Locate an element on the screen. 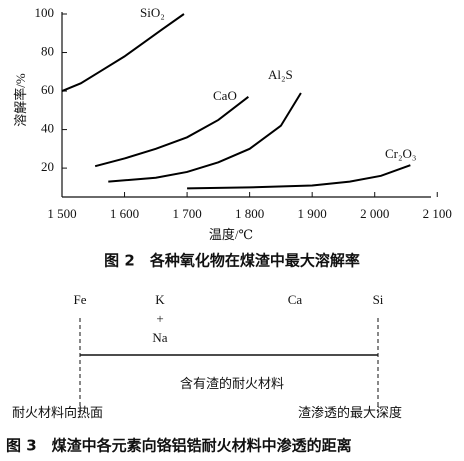 The height and width of the screenshot is (461, 464). left-label: 耐火材料向热面 is located at coordinates (57, 412).